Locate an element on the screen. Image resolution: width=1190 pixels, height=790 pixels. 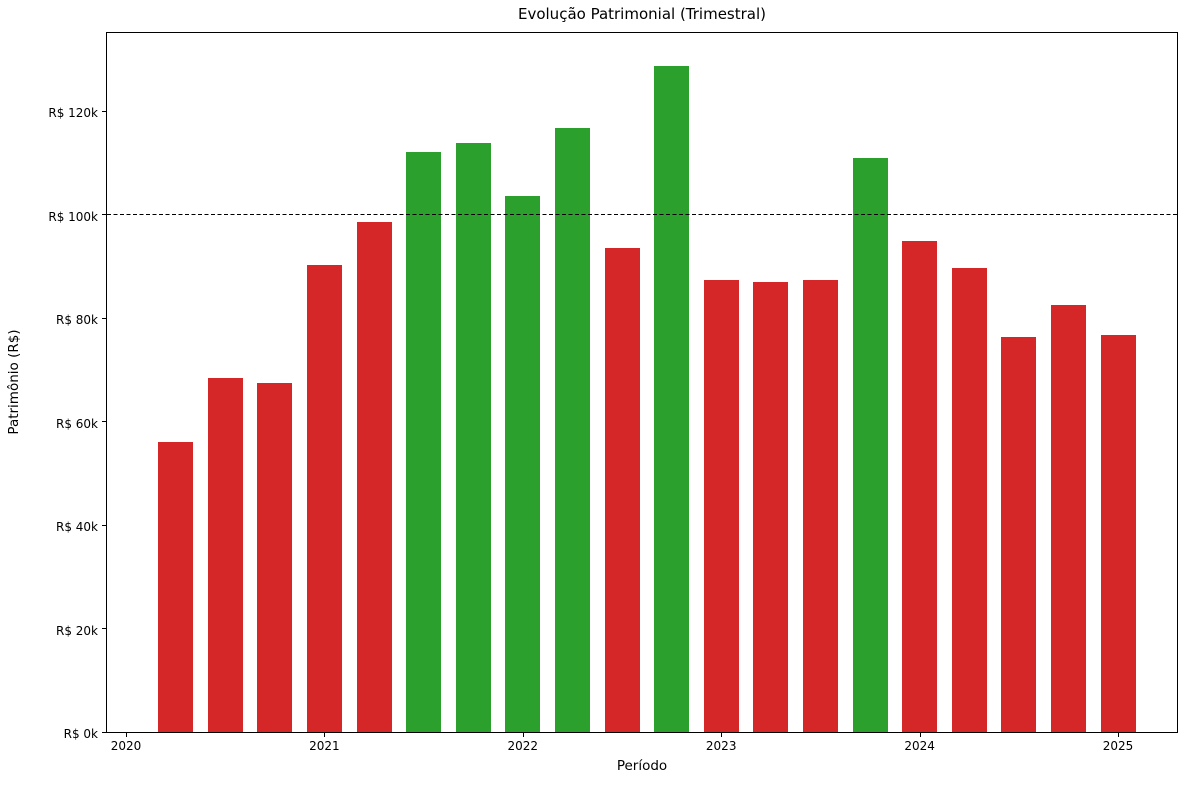
bar-2022-Q4 is located at coordinates (672, 399).